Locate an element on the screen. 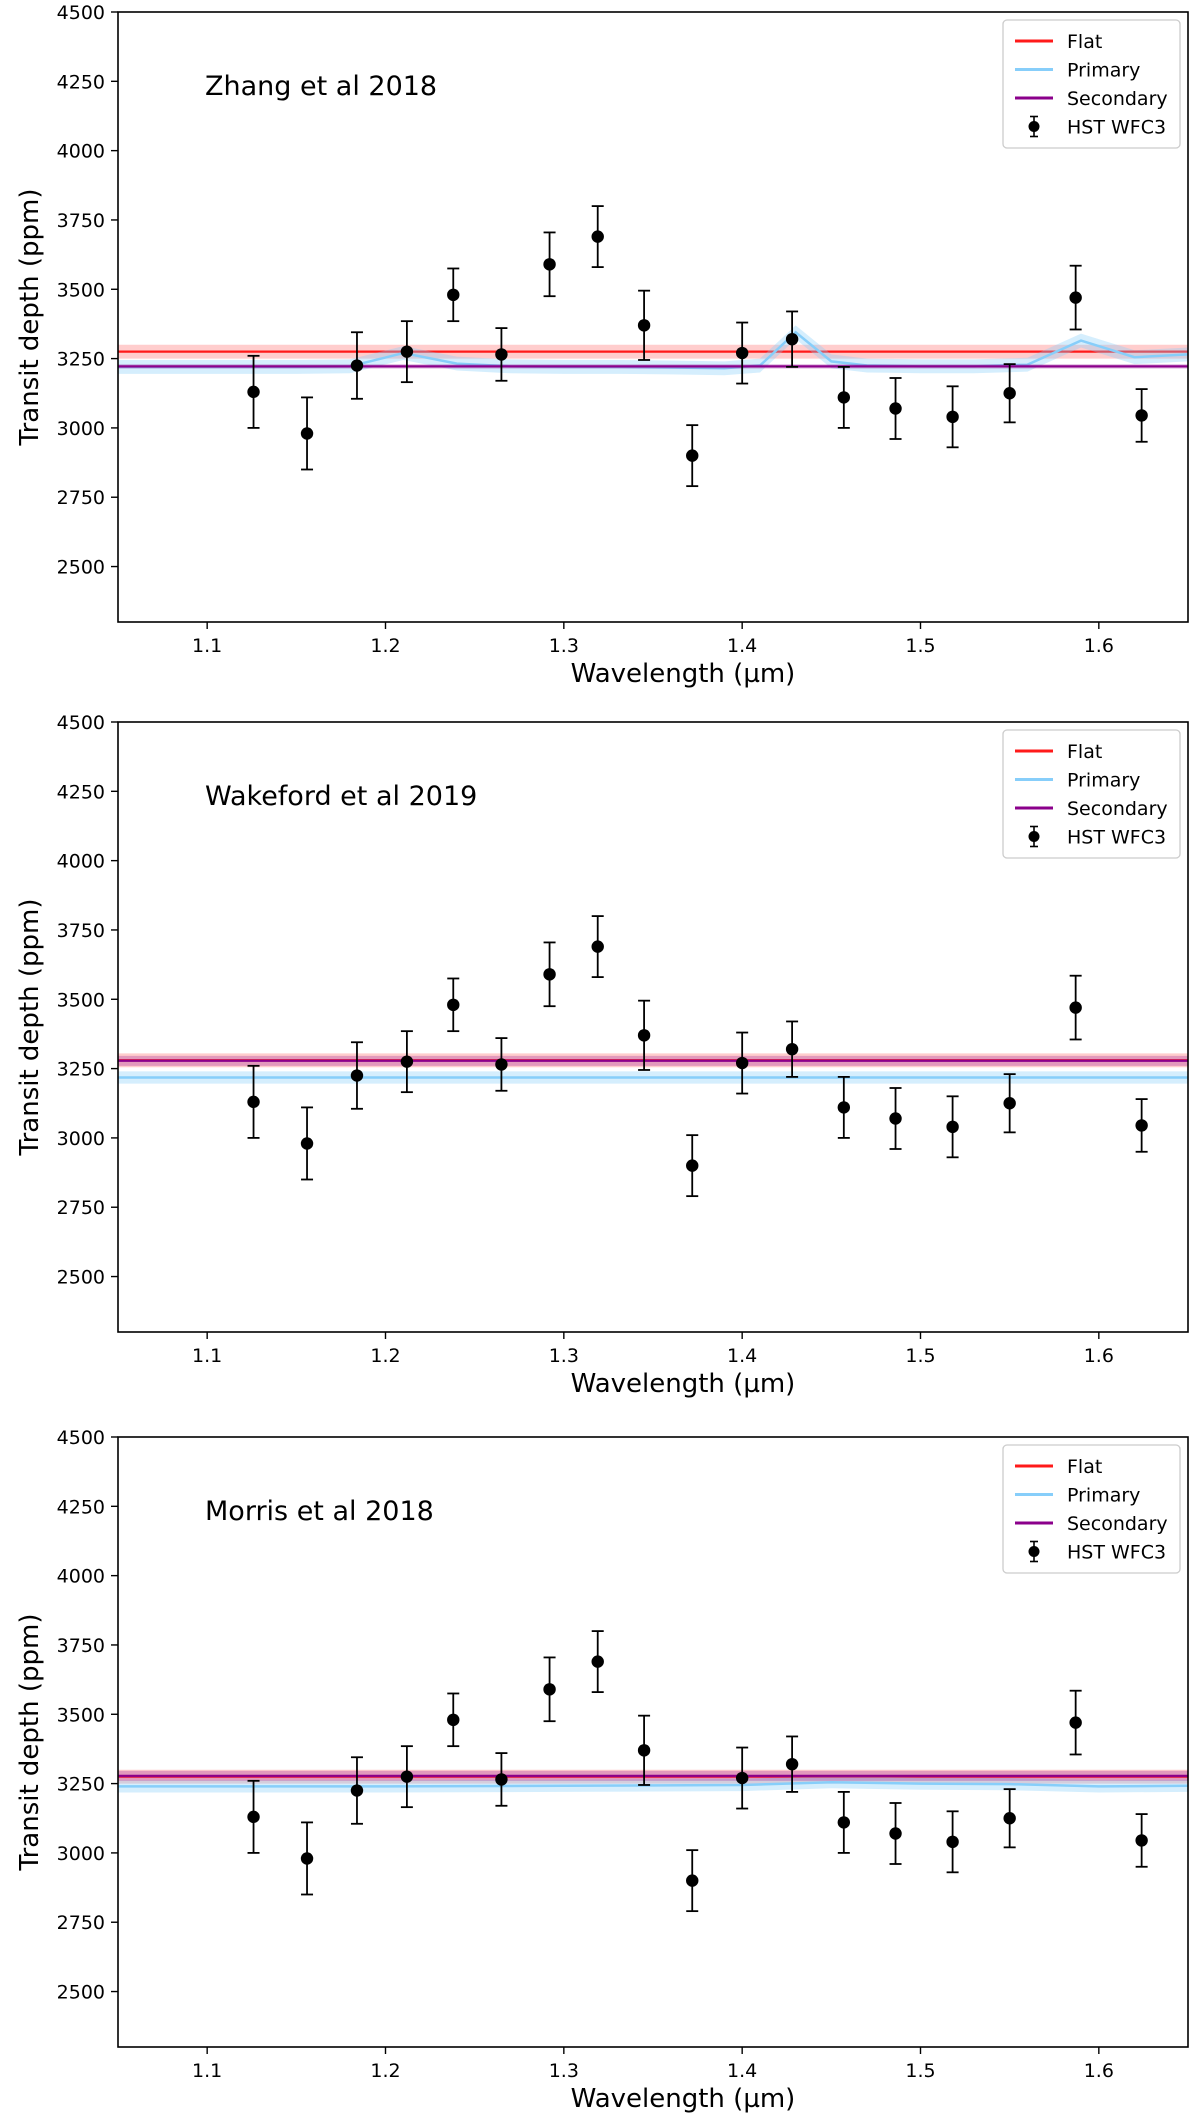 The image size is (1200, 2123). x-tick-label: 1.3 is located at coordinates (564, 2071).